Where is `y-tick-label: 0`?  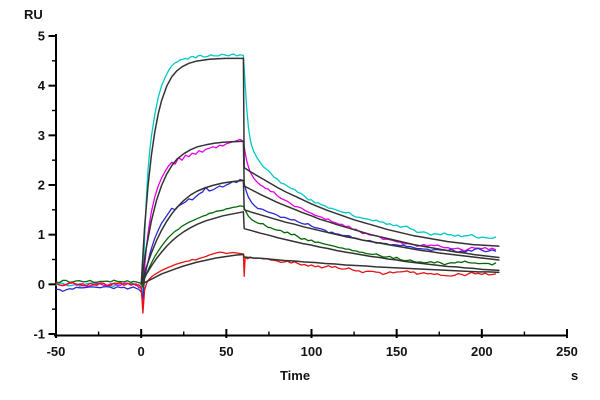
y-tick-label: 0 is located at coordinates (41, 284).